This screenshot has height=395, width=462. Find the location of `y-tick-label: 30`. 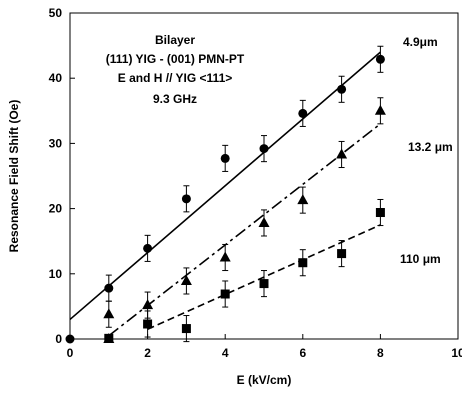

y-tick-label: 30 is located at coordinates (56, 143).